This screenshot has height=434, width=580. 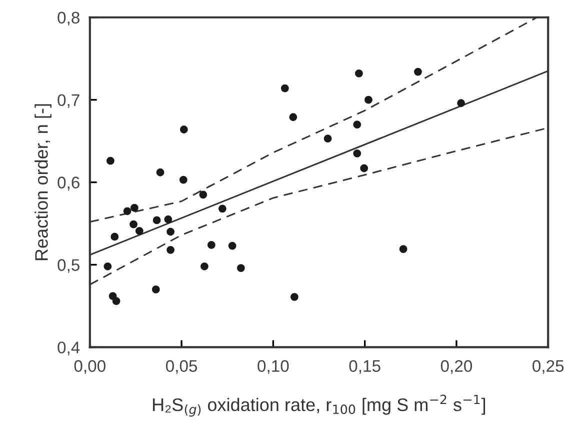 What do you see at coordinates (364, 367) in the screenshot?
I see `x-tick-label: 0,15` at bounding box center [364, 367].